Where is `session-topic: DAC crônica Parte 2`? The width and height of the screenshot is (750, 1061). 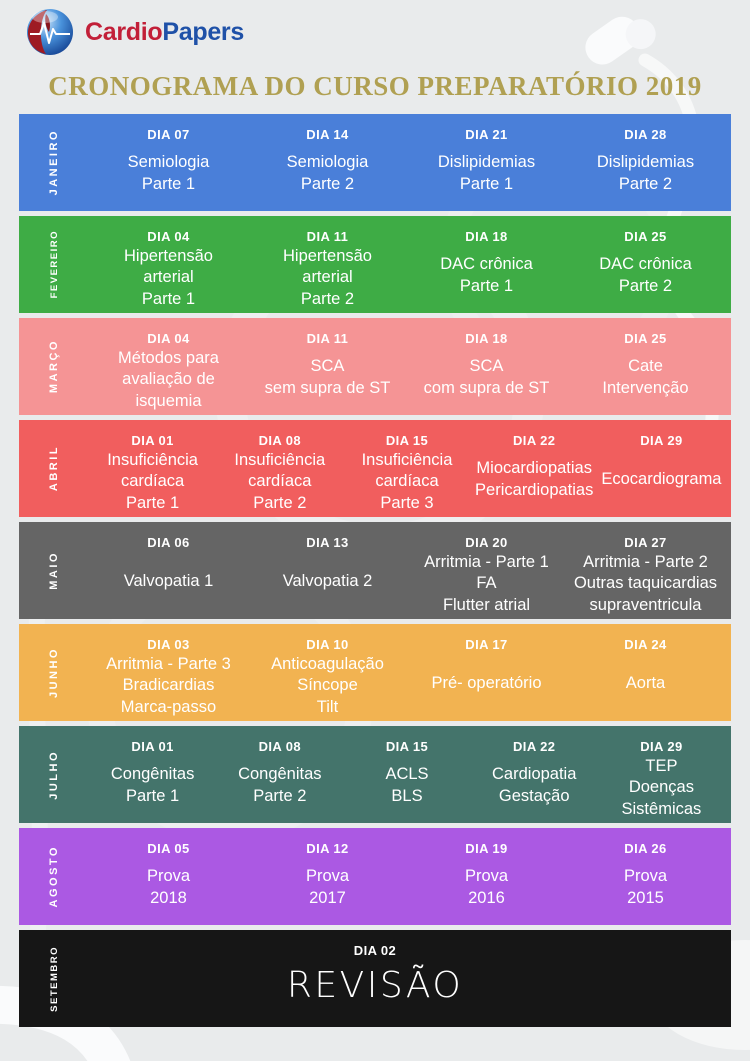 session-topic: DAC crônica Parte 2 is located at coordinates (645, 275).